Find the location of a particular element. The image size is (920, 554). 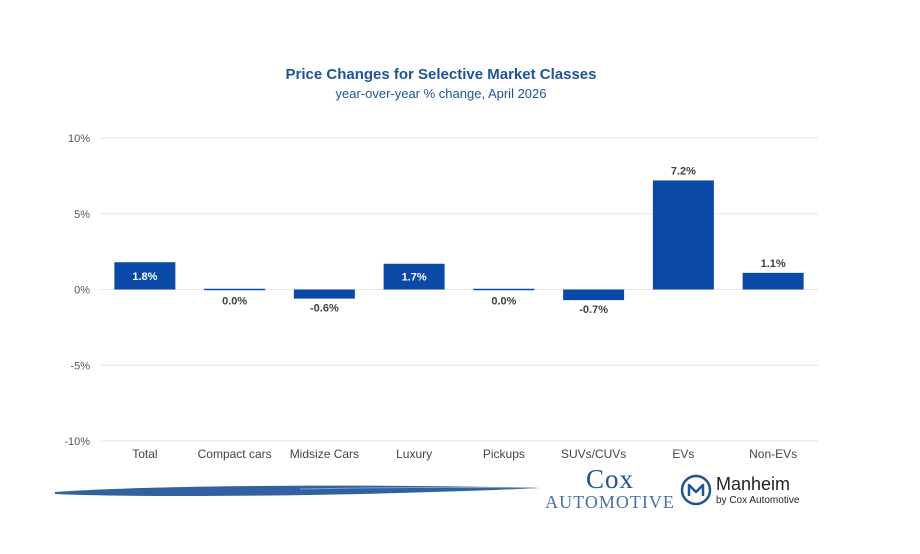

manheim-logo: Manheim by Cox Automotive is located at coordinates (760, 494).